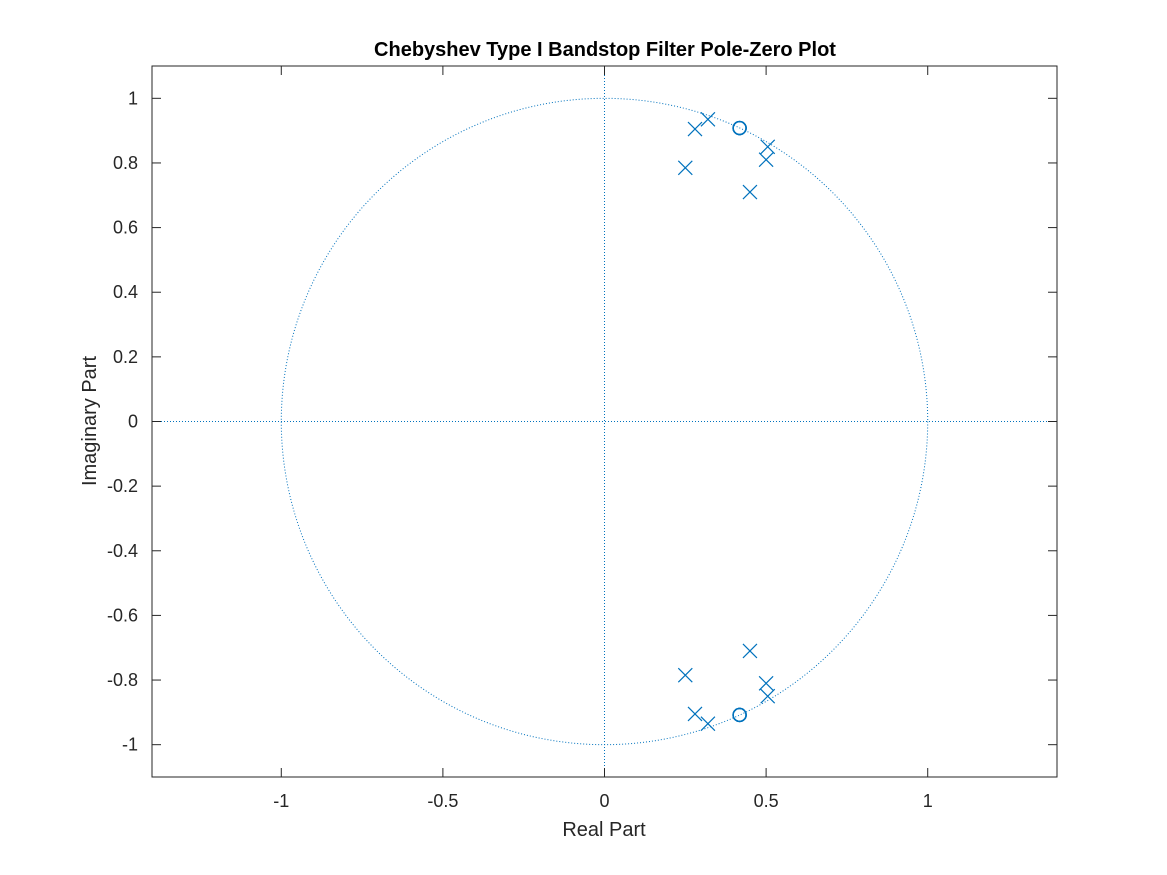 Image resolution: width=1167 pixels, height=875 pixels. Describe the element at coordinates (133, 422) in the screenshot. I see `y-tick-label: 0` at that location.